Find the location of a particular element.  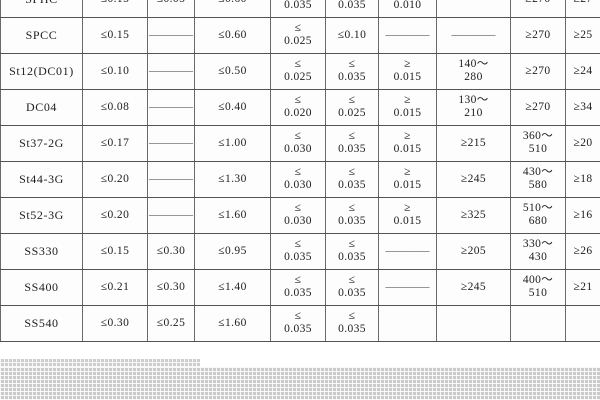

c-number: ≤0.20 is located at coordinates (115, 215).